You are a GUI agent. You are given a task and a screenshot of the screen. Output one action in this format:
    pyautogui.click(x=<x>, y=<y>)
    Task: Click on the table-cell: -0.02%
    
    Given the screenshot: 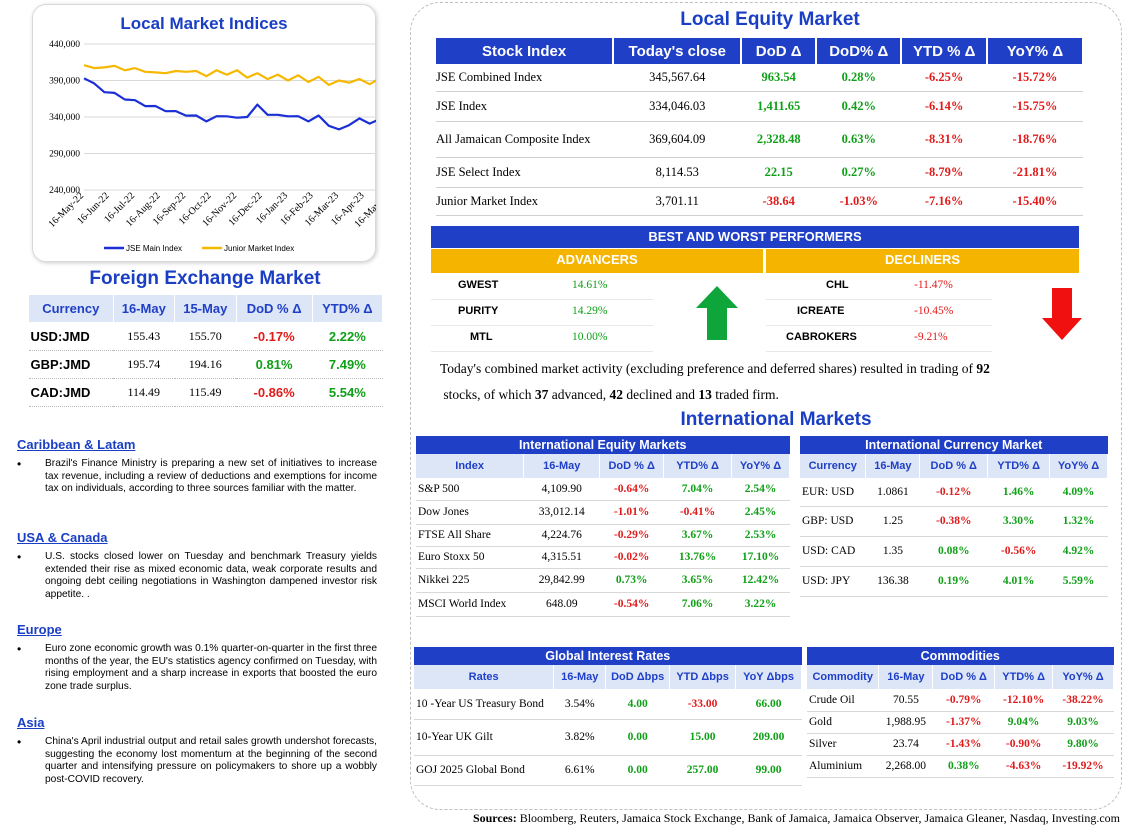 What is the action you would take?
    pyautogui.click(x=631, y=557)
    